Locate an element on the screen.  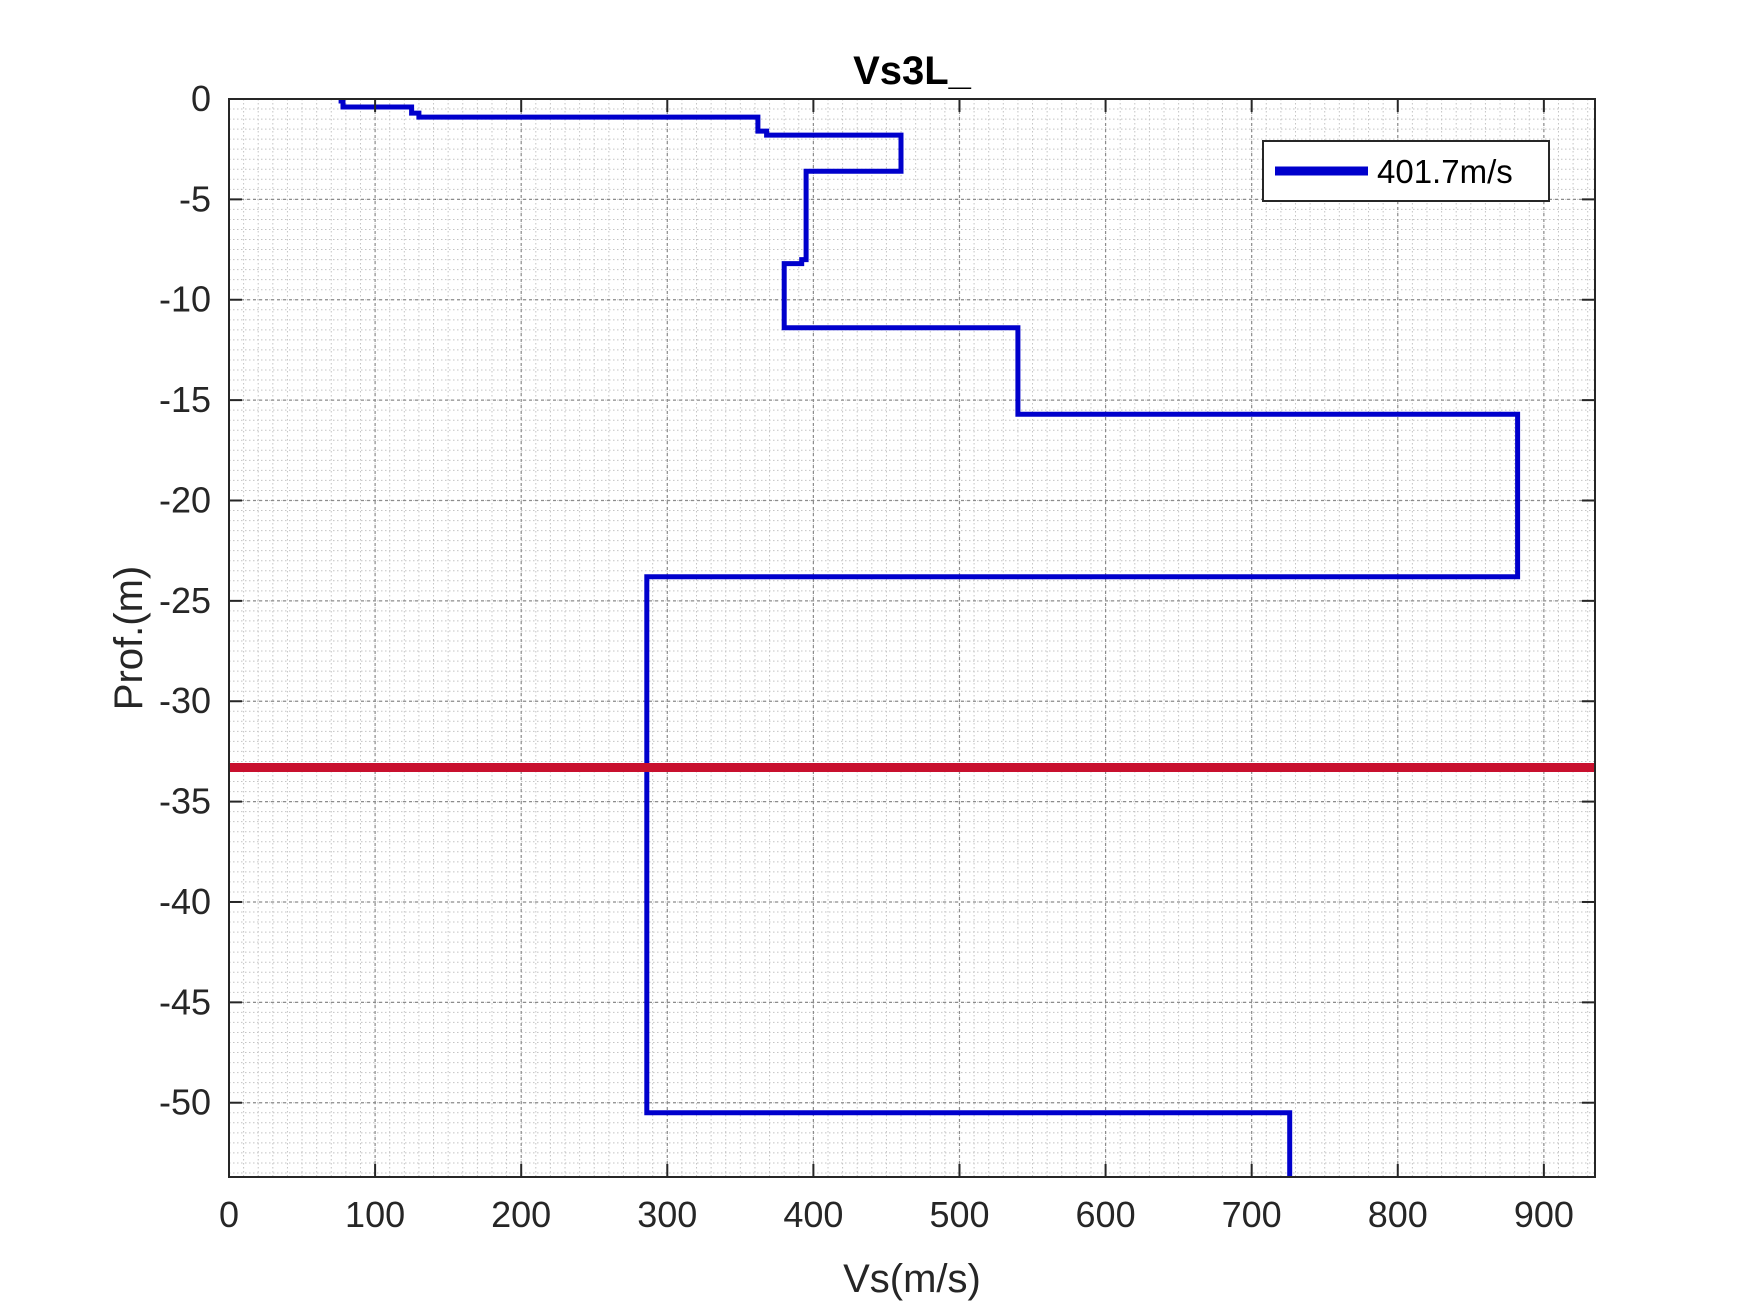
x-tick-label: 700 is located at coordinates (1252, 1214).